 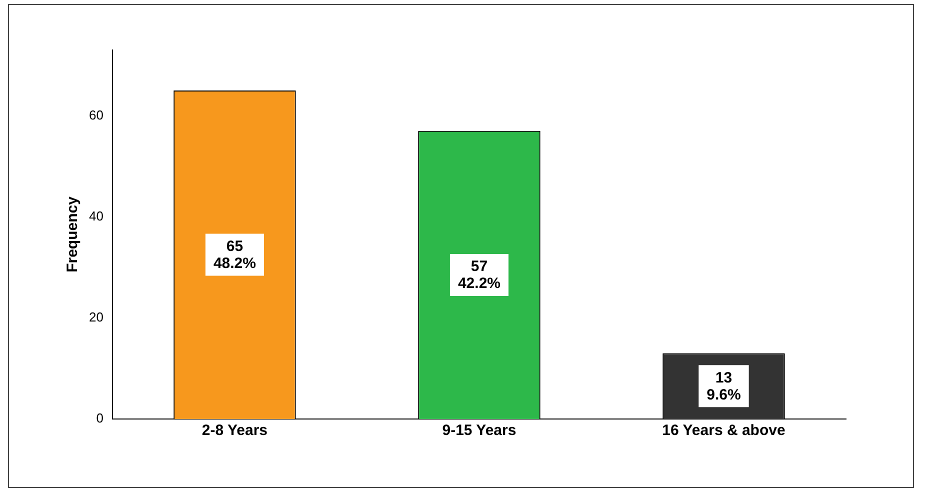 What do you see at coordinates (479, 431) in the screenshot?
I see `x-tick-label: 9-15 Years` at bounding box center [479, 431].